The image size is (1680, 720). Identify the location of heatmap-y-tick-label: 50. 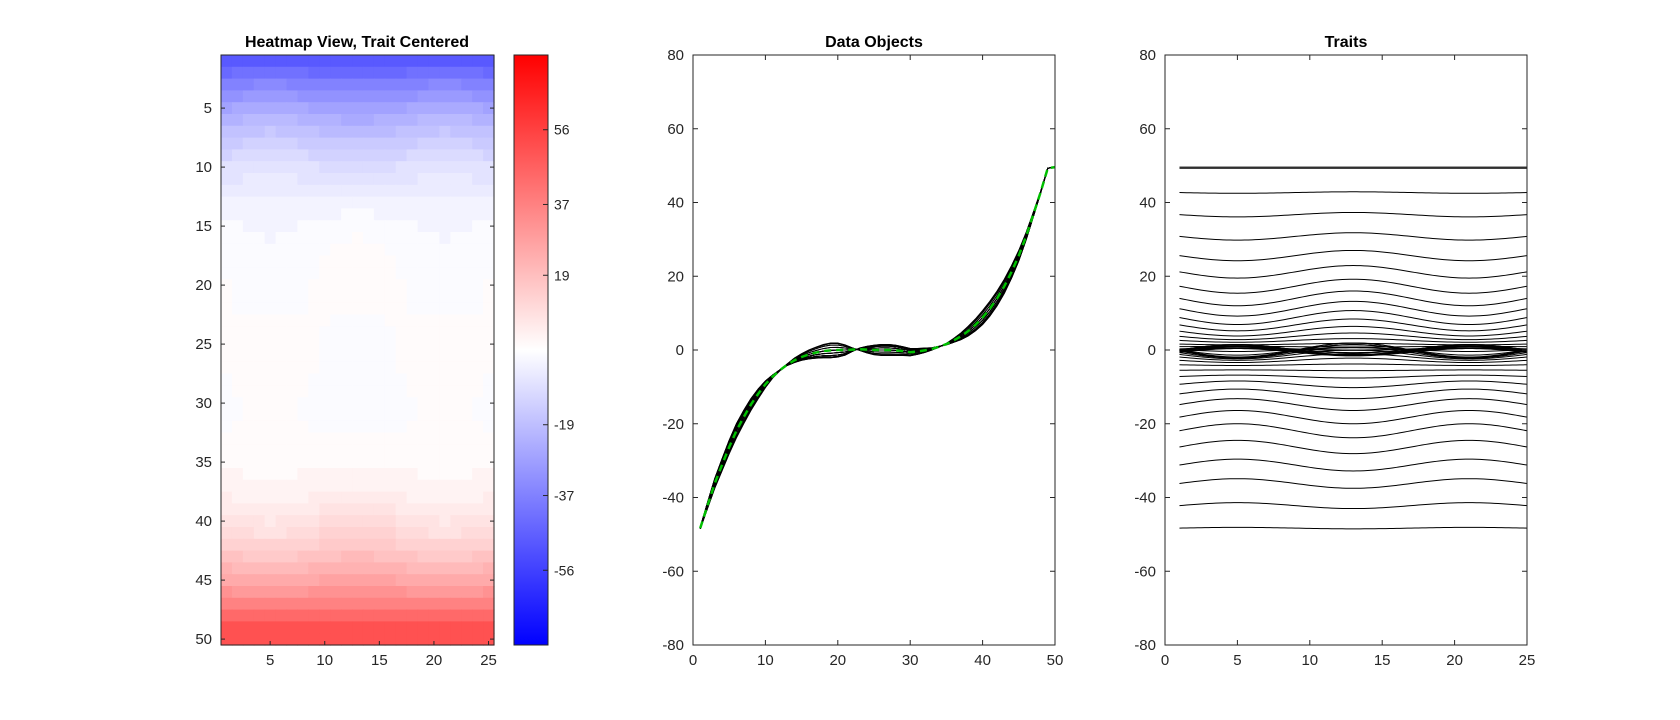
(203, 639).